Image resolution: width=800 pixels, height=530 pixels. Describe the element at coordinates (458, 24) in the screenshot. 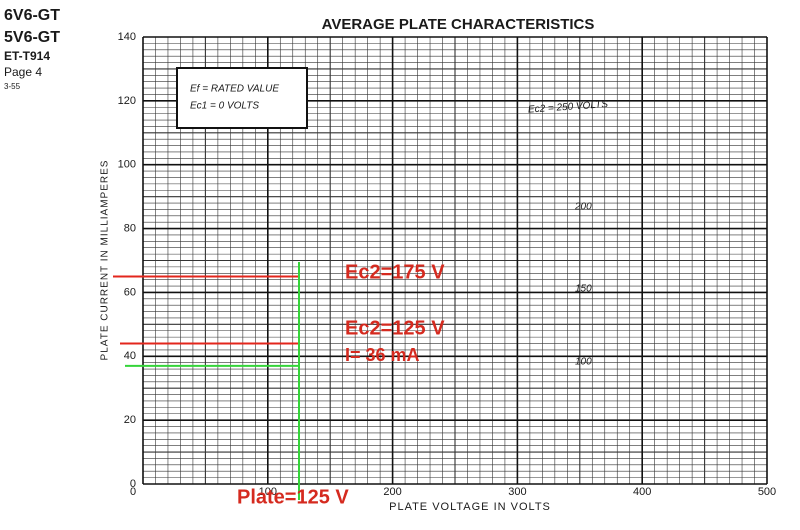

I see `chart-title: AVERAGE PLATE CHARACTERISTICS` at that location.